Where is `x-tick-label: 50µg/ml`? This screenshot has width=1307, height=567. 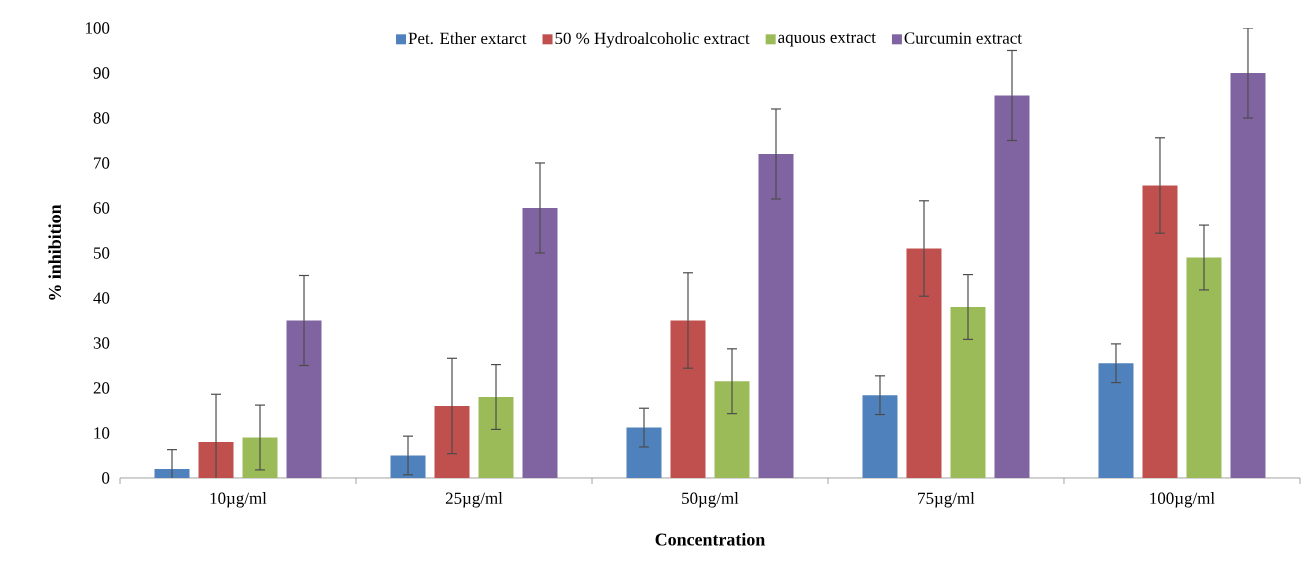 x-tick-label: 50µg/ml is located at coordinates (710, 500).